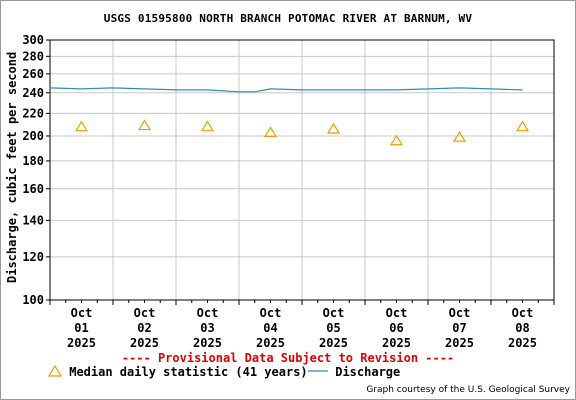 This screenshot has width=576, height=400. I want to click on x-tick-label-line: 08, so click(522, 328).